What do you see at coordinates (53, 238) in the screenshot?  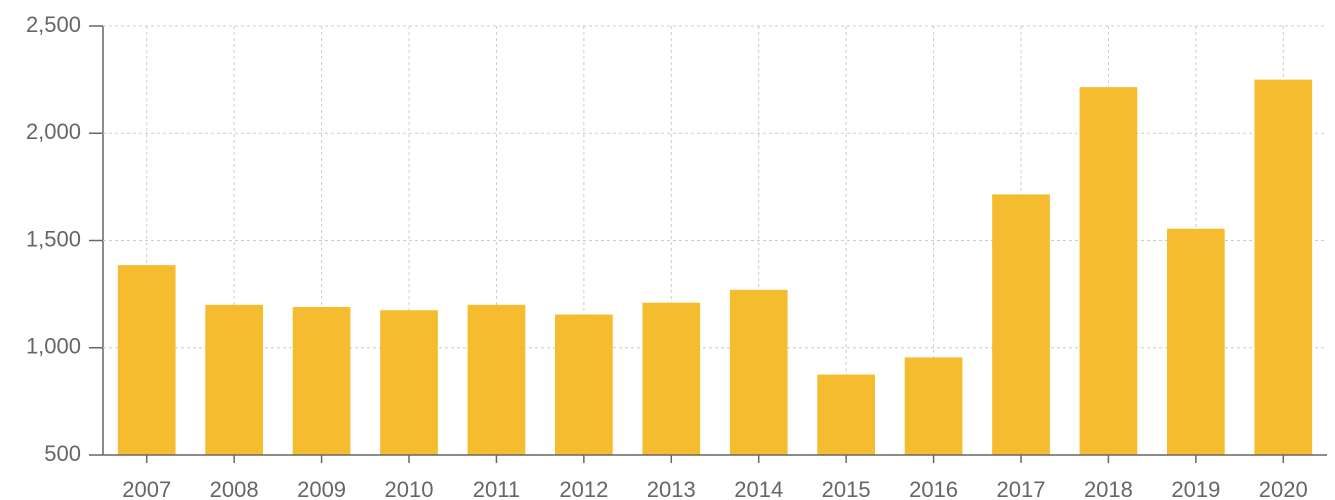 I see `y-tick-label: 1,500` at bounding box center [53, 238].